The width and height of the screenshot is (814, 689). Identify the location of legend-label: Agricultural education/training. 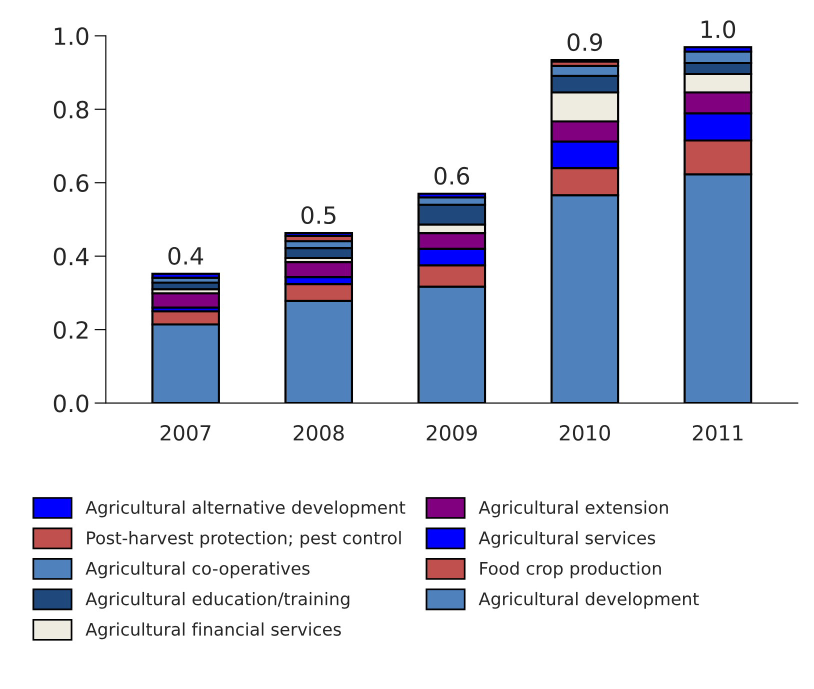
(218, 600).